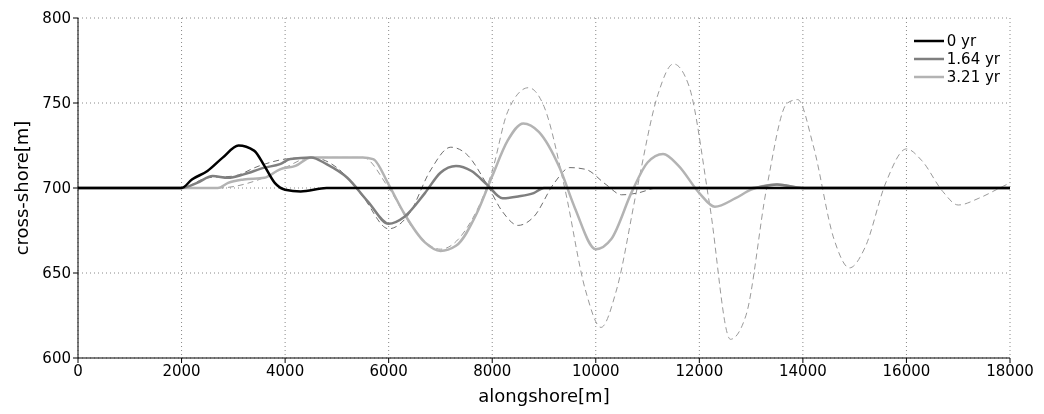  Describe the element at coordinates (961, 41) in the screenshot. I see `legend-label: 0 yr` at that location.